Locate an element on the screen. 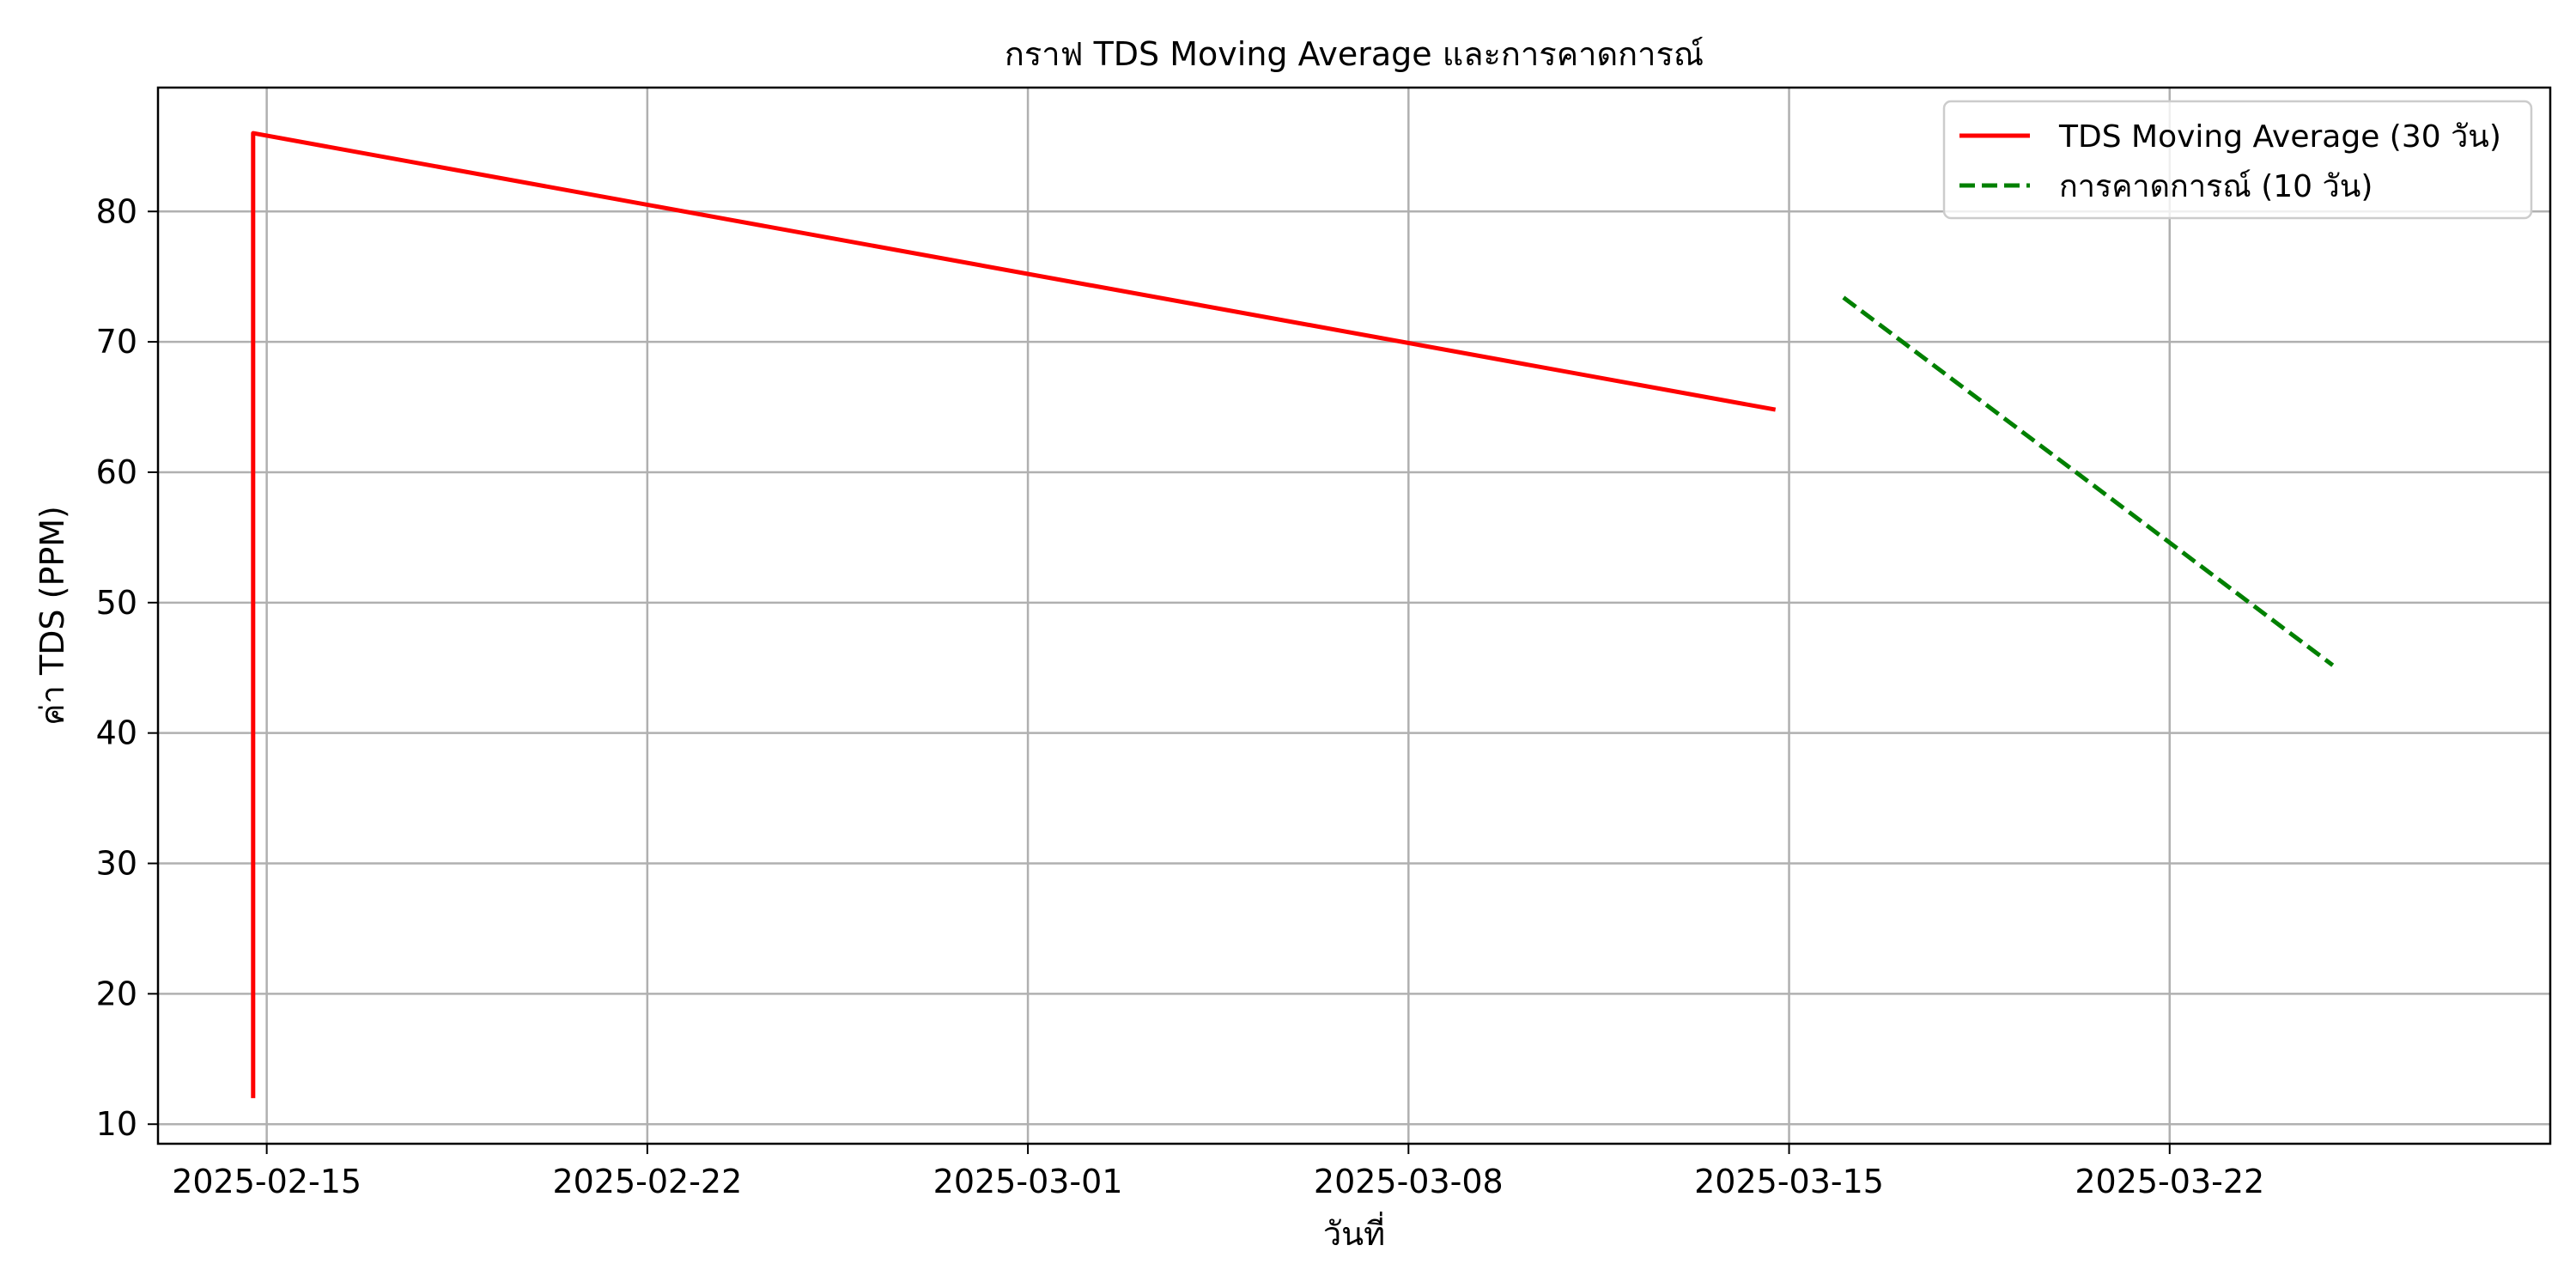  y-tick-label: 80 is located at coordinates (117, 211).